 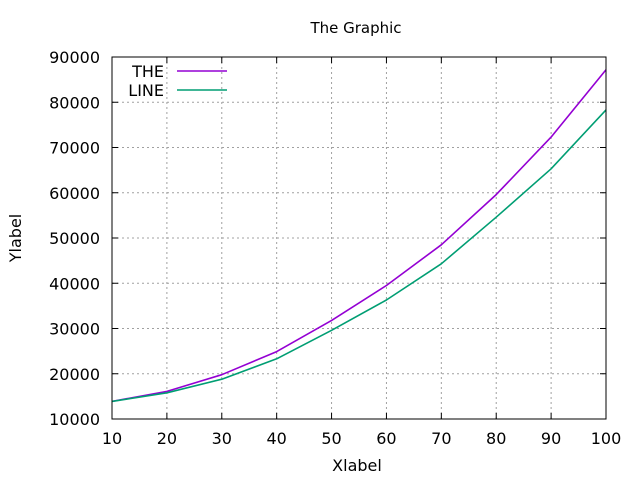 What do you see at coordinates (357, 465) in the screenshot?
I see `x-axis-title: Xlabel` at bounding box center [357, 465].